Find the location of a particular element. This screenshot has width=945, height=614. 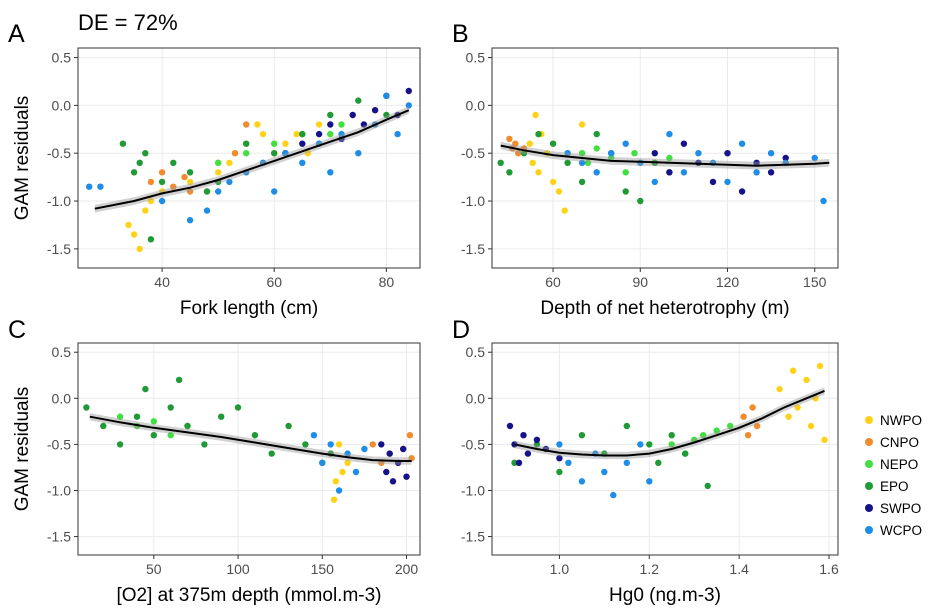

panel-a-x-tick-label: 40 is located at coordinates (162, 282).